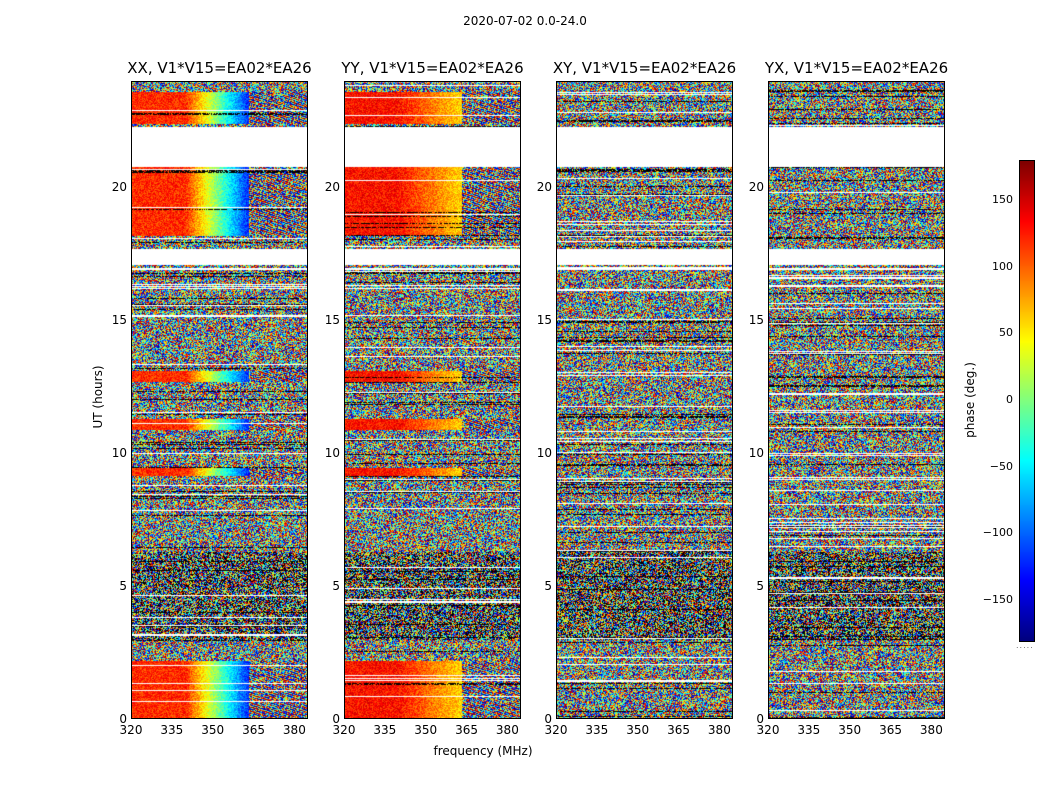  I want to click on heatmap-panel-xy, so click(644, 400).